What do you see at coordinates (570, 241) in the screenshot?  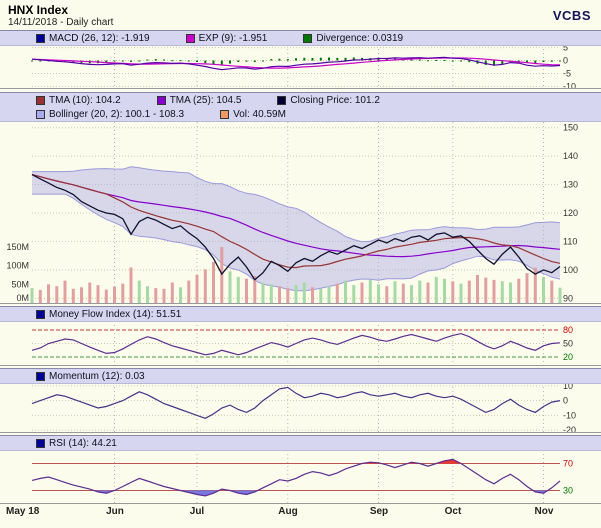 I see `y-axis-label: 110` at bounding box center [570, 241].